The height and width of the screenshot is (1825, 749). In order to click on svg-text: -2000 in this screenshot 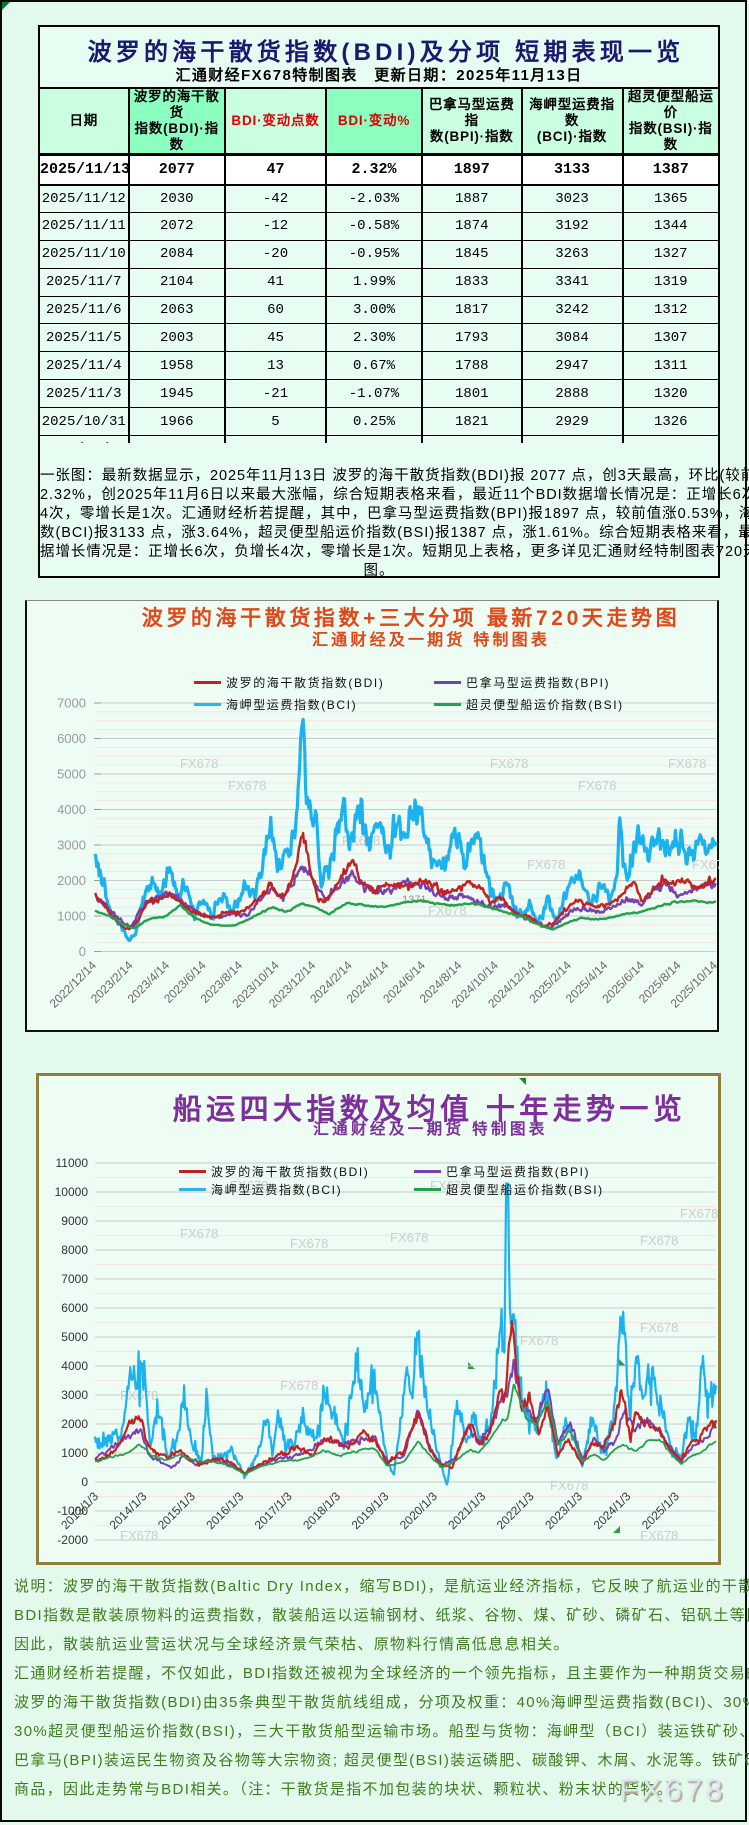, I will do `click(72, 1540)`.